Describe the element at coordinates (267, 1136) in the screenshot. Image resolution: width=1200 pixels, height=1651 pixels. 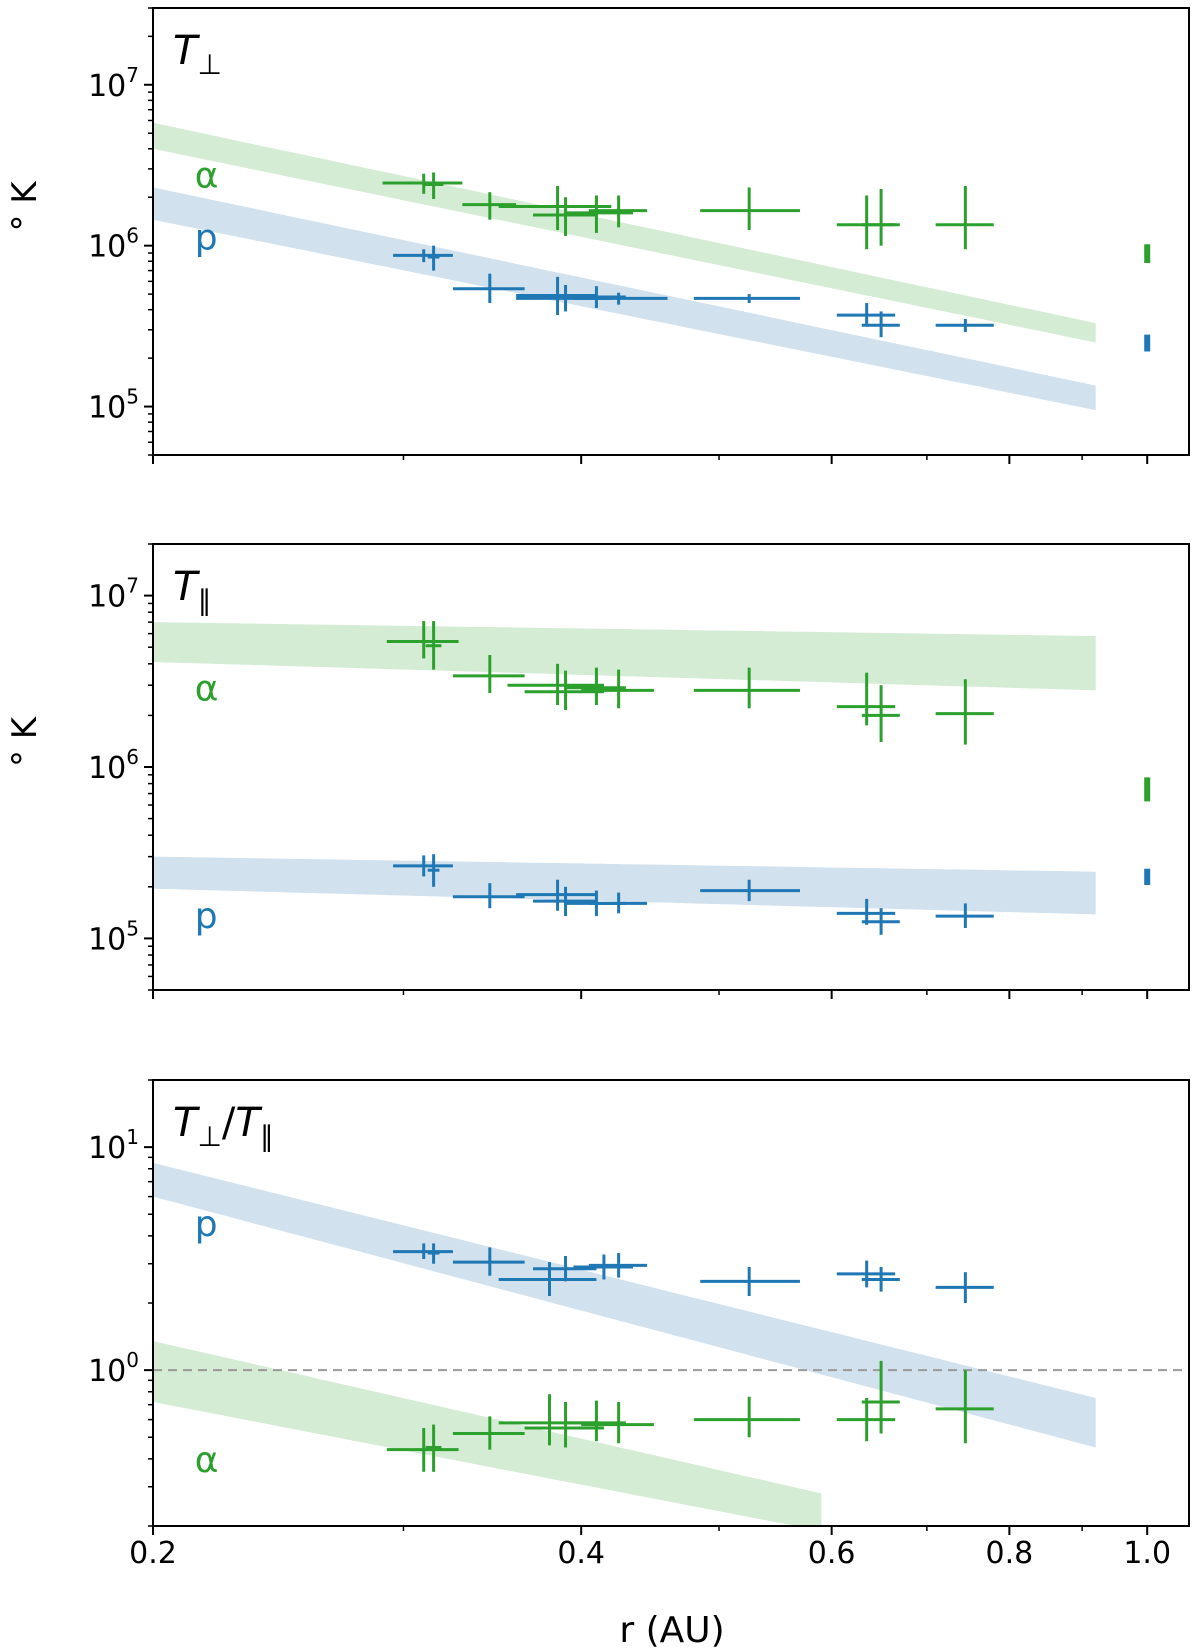
I see `title-subscript-2: ∥` at that location.